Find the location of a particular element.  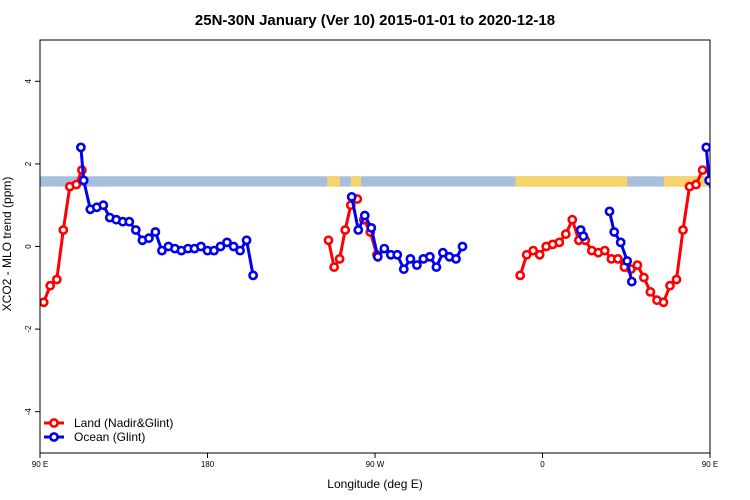

ocean-strip is located at coordinates (375, 181).